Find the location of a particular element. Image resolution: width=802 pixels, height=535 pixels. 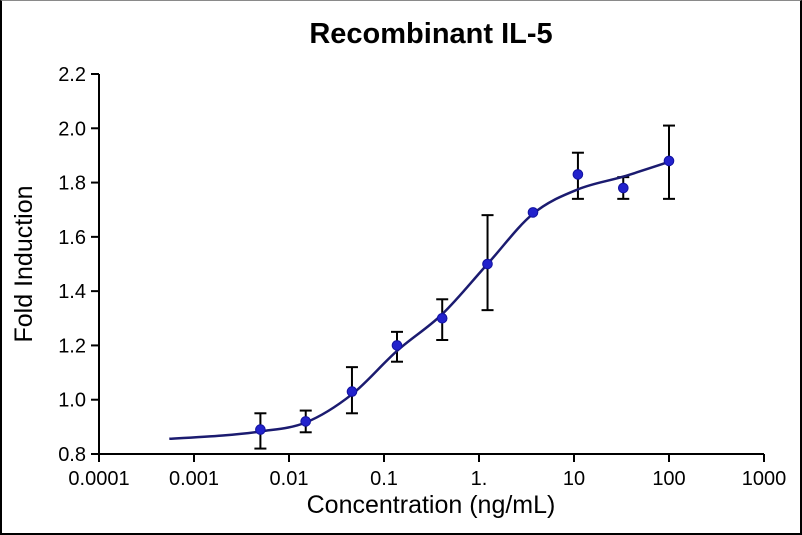

x-tick-label: 0.01 is located at coordinates (289, 479).